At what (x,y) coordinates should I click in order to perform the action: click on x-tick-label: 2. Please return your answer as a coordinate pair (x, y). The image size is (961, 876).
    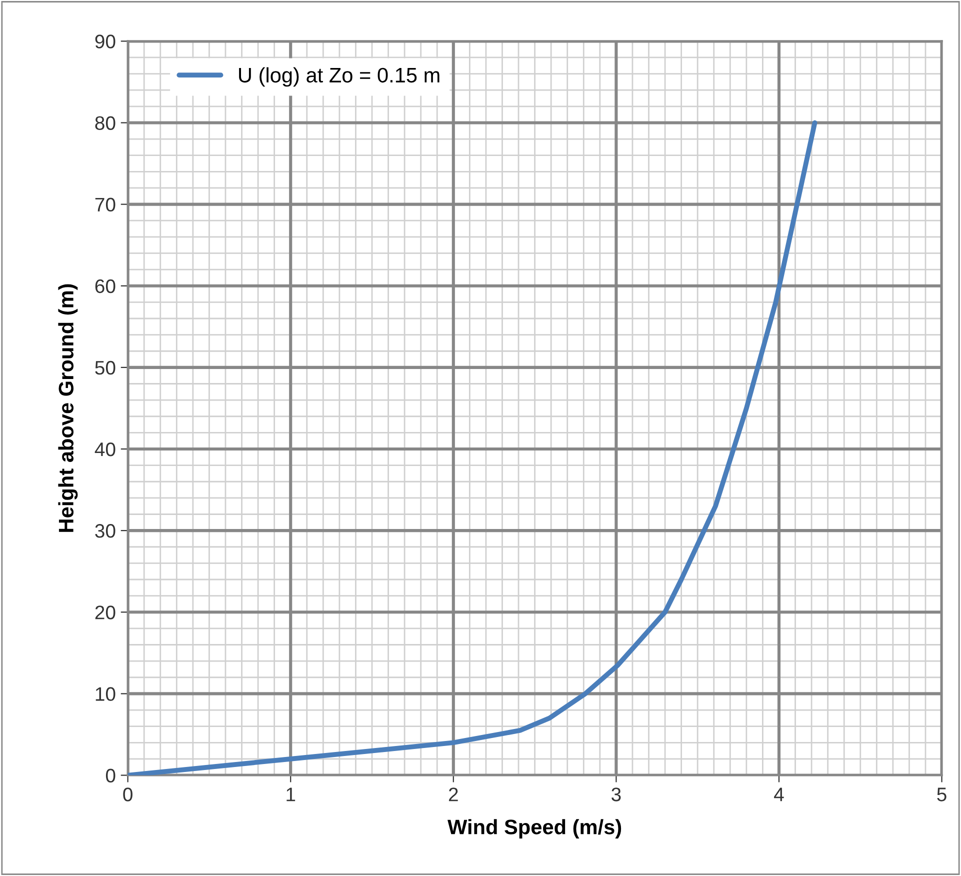
    Looking at the image, I should click on (453, 795).